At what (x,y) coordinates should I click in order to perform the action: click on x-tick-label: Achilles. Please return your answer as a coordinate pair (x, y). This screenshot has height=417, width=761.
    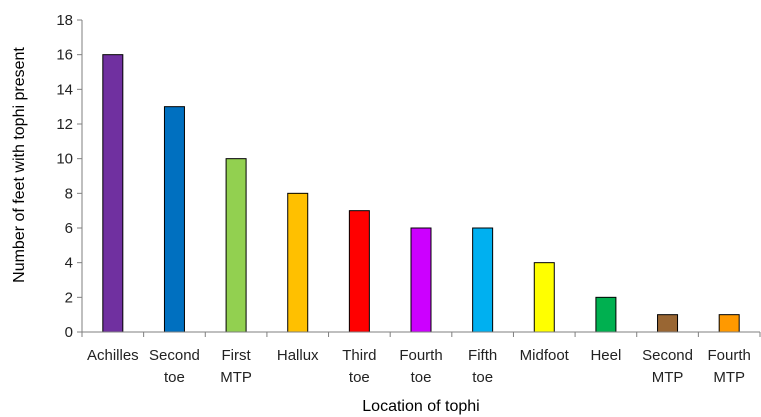
    Looking at the image, I should click on (113, 355).